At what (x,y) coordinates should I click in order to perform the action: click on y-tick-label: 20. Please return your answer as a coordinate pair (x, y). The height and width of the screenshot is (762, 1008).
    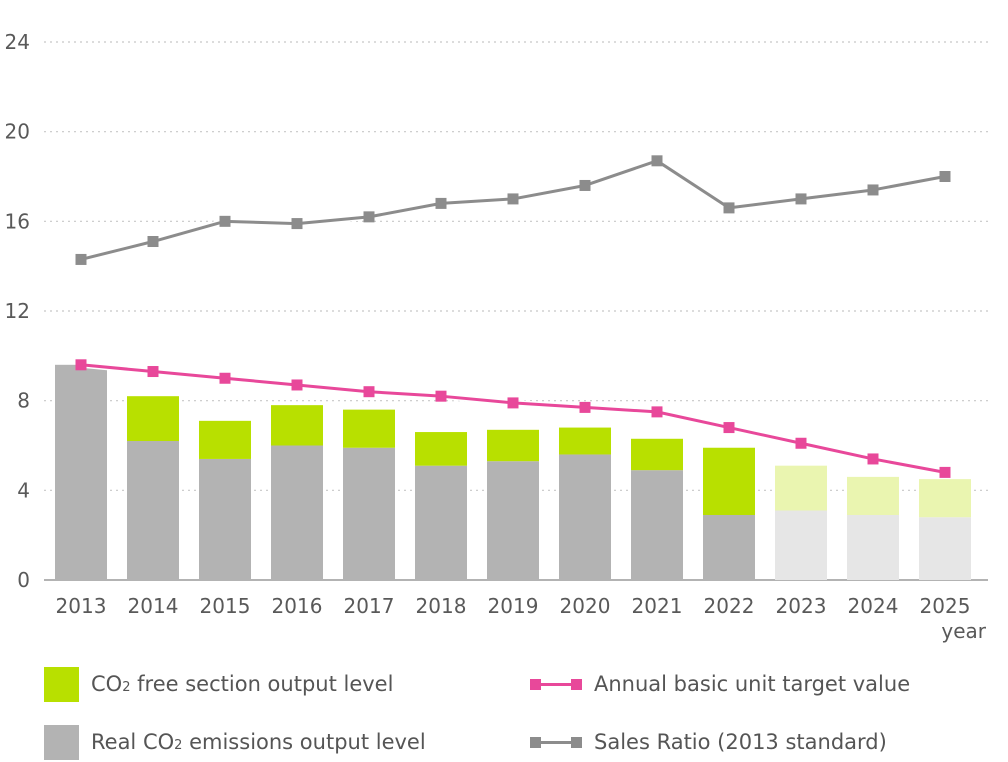
    Looking at the image, I should click on (17, 132).